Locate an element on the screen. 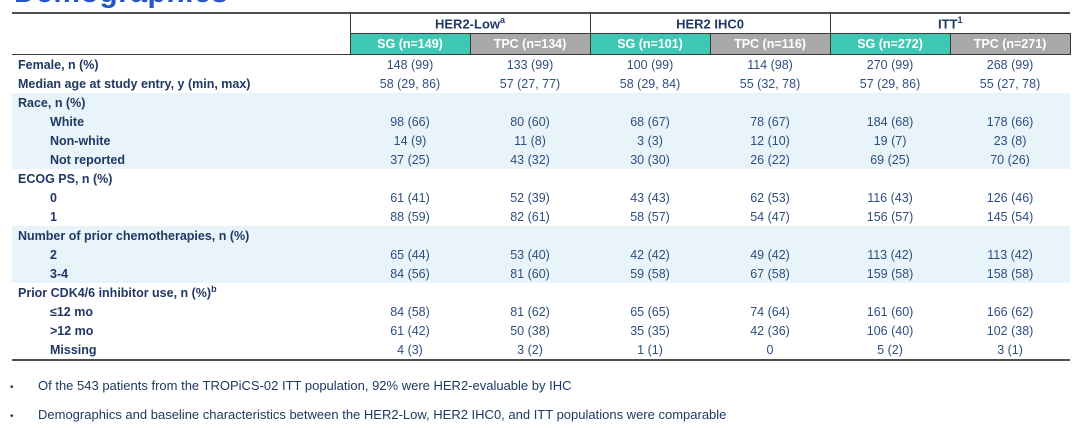  cell-value: 58 (29, 84) is located at coordinates (650, 83).